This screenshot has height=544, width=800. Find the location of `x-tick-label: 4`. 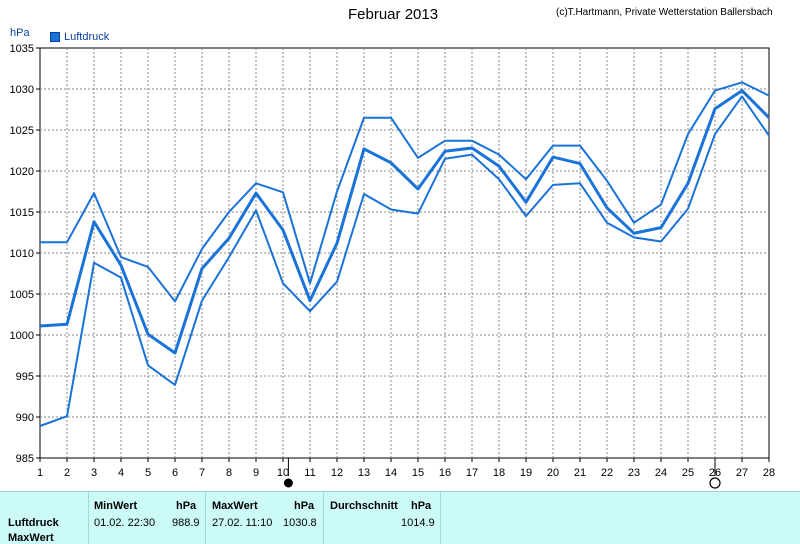

x-tick-label: 4 is located at coordinates (121, 473).